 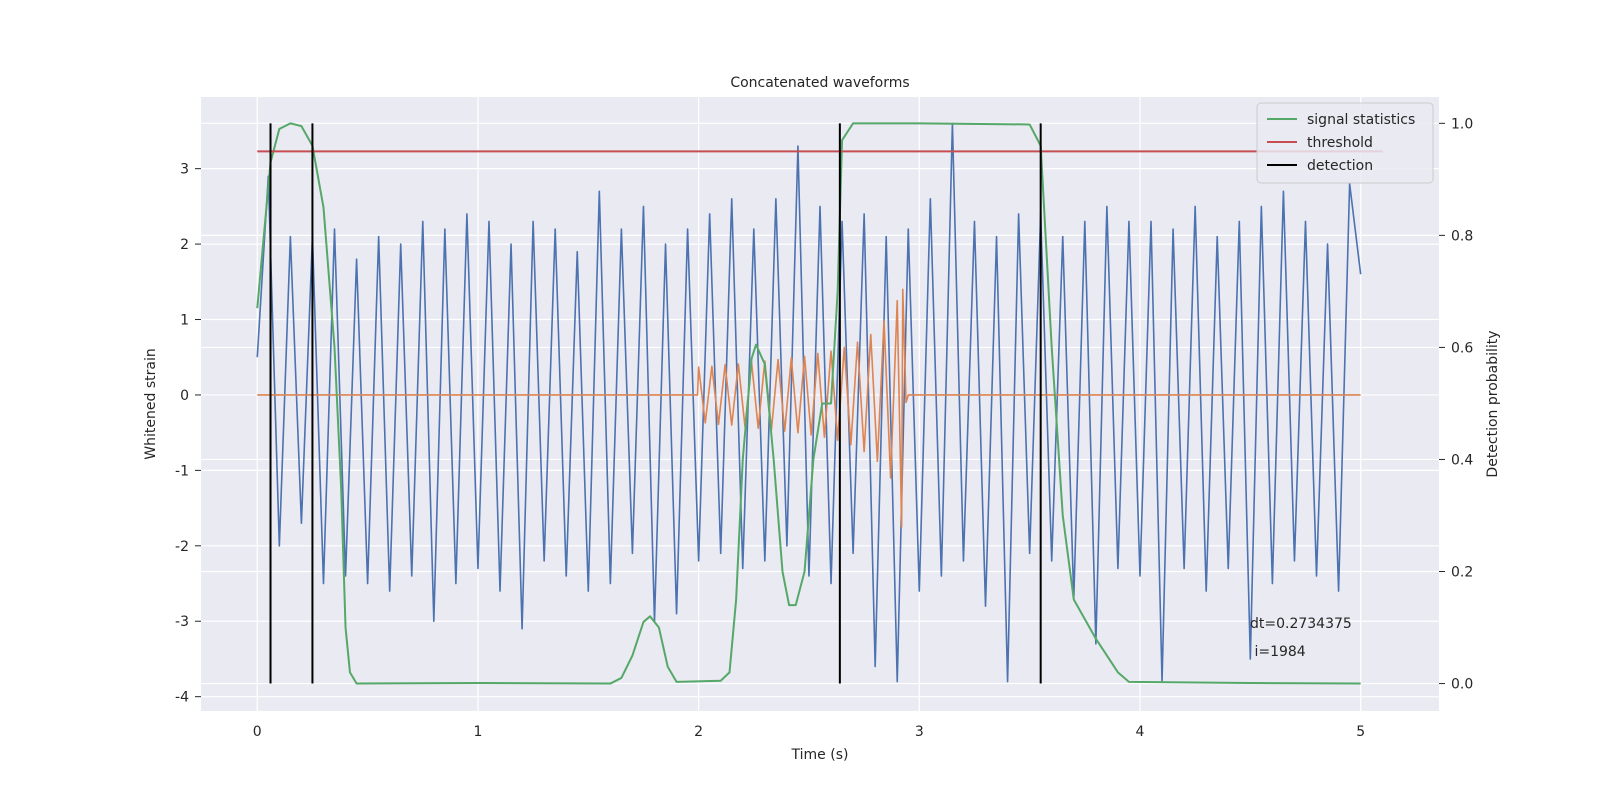 I want to click on y-tick-label: -4, so click(x=182, y=698).